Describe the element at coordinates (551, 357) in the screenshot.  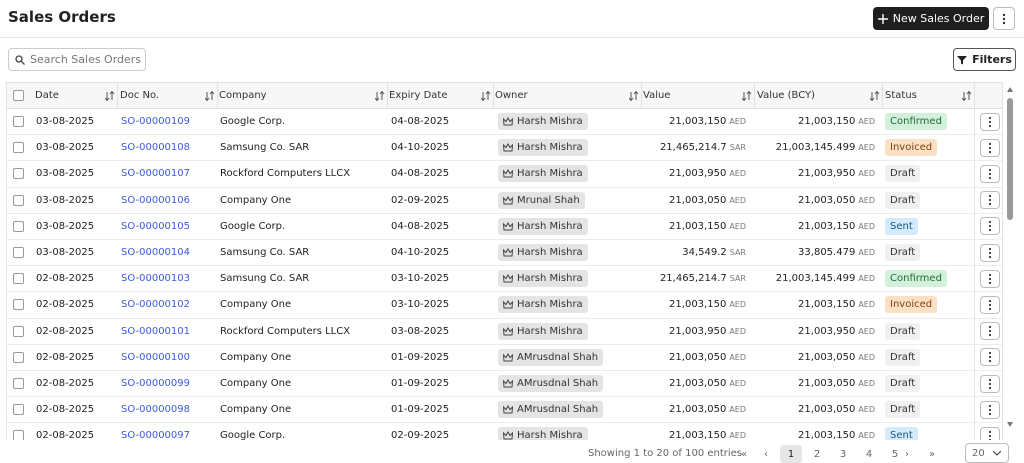
I see `owner-cell: AMrusdnal Shah` at that location.